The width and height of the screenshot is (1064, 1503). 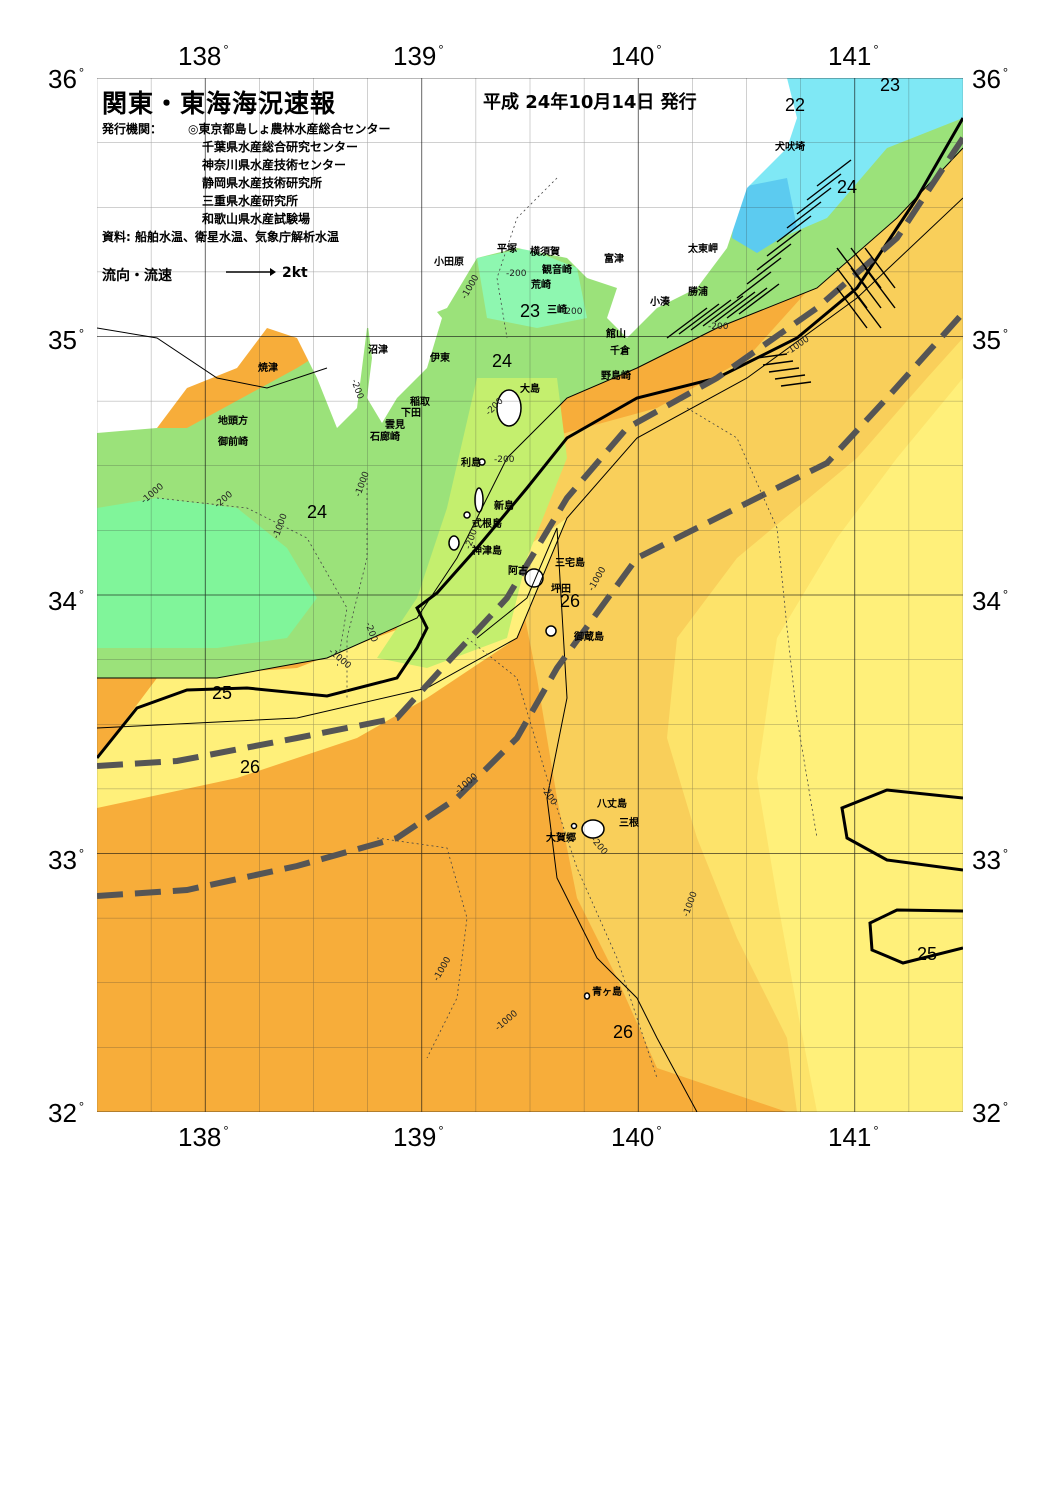 I want to click on lon-label-bottom-140: 140 °, so click(x=636, y=1137).